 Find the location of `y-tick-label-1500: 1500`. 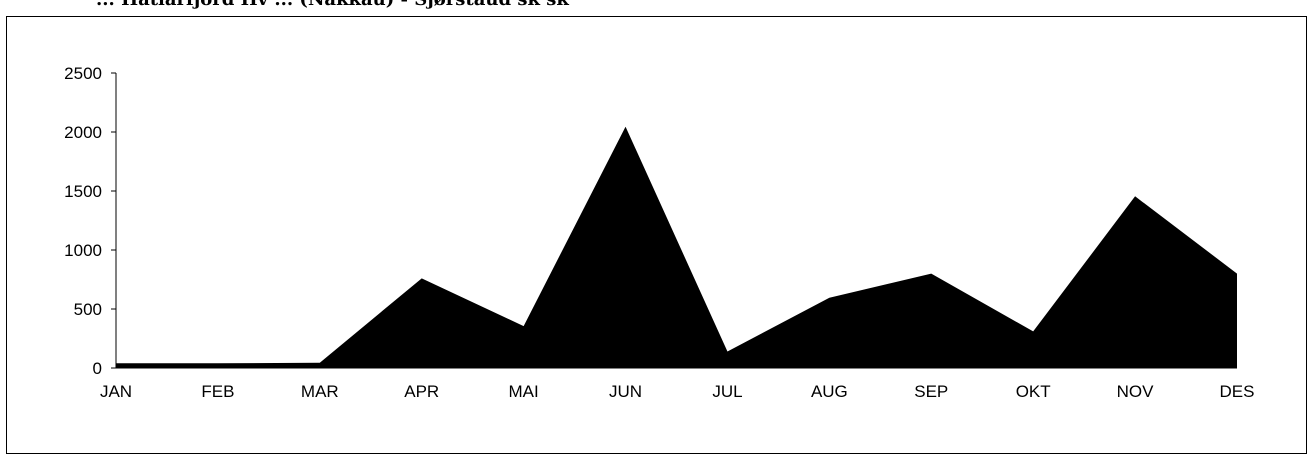

y-tick-label-1500: 1500 is located at coordinates (83, 191).